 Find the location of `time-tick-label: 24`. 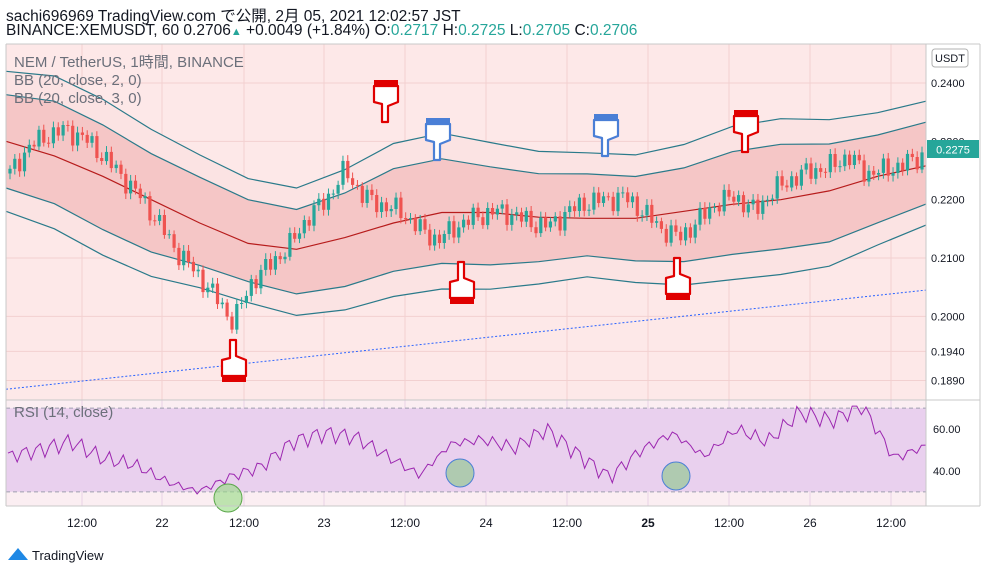

time-tick-label: 24 is located at coordinates (486, 523).